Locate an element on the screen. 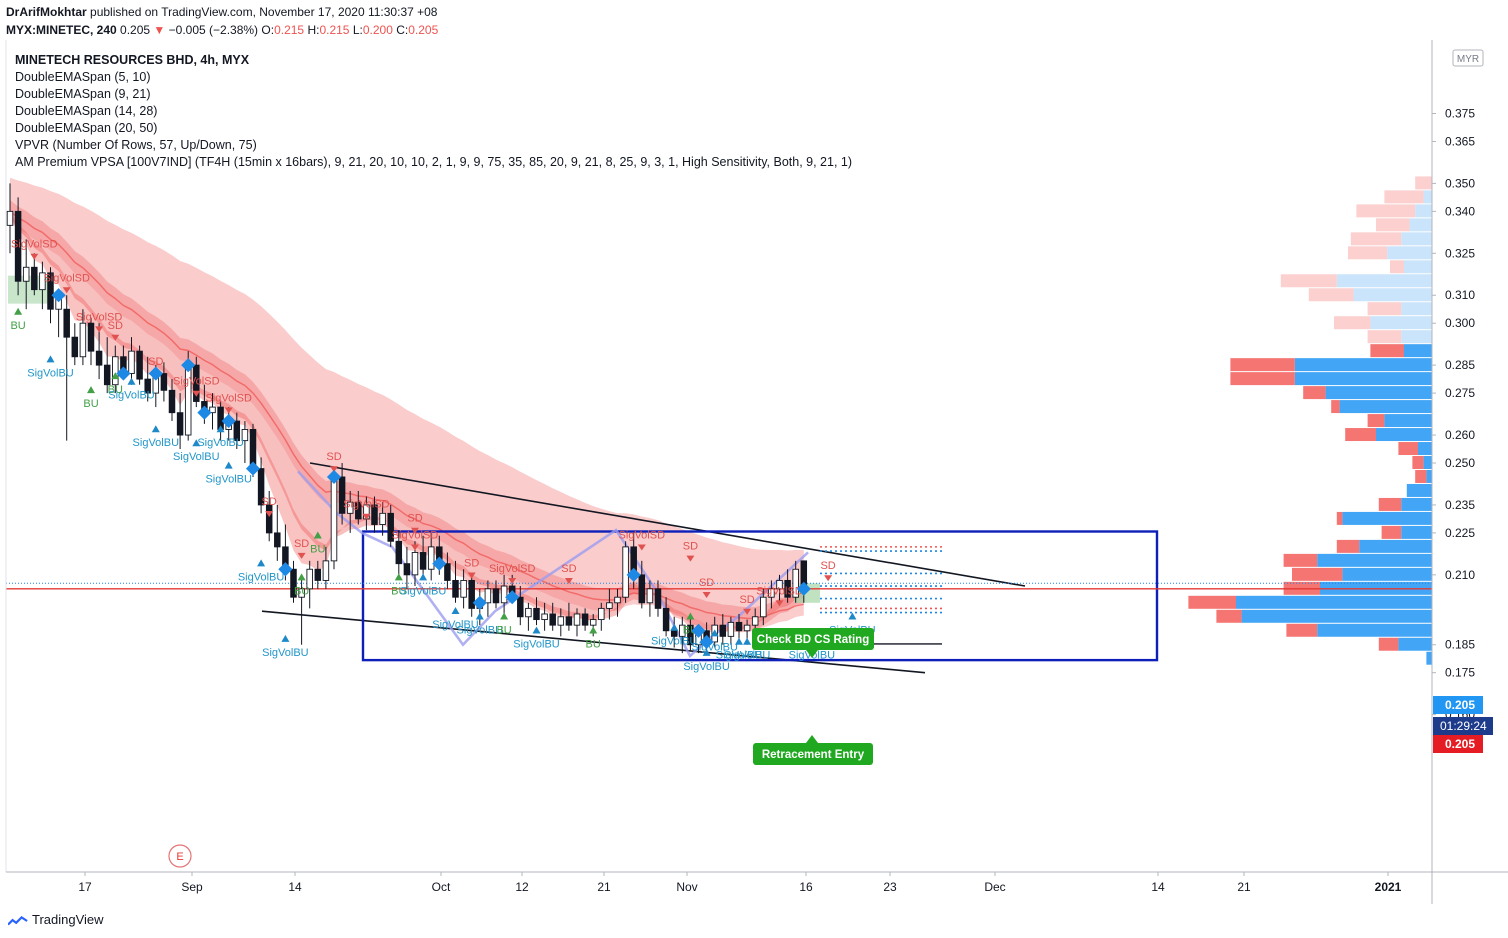 The image size is (1508, 938). legend-indicator: DoubleEMASpan (9, 21) is located at coordinates (83, 94).